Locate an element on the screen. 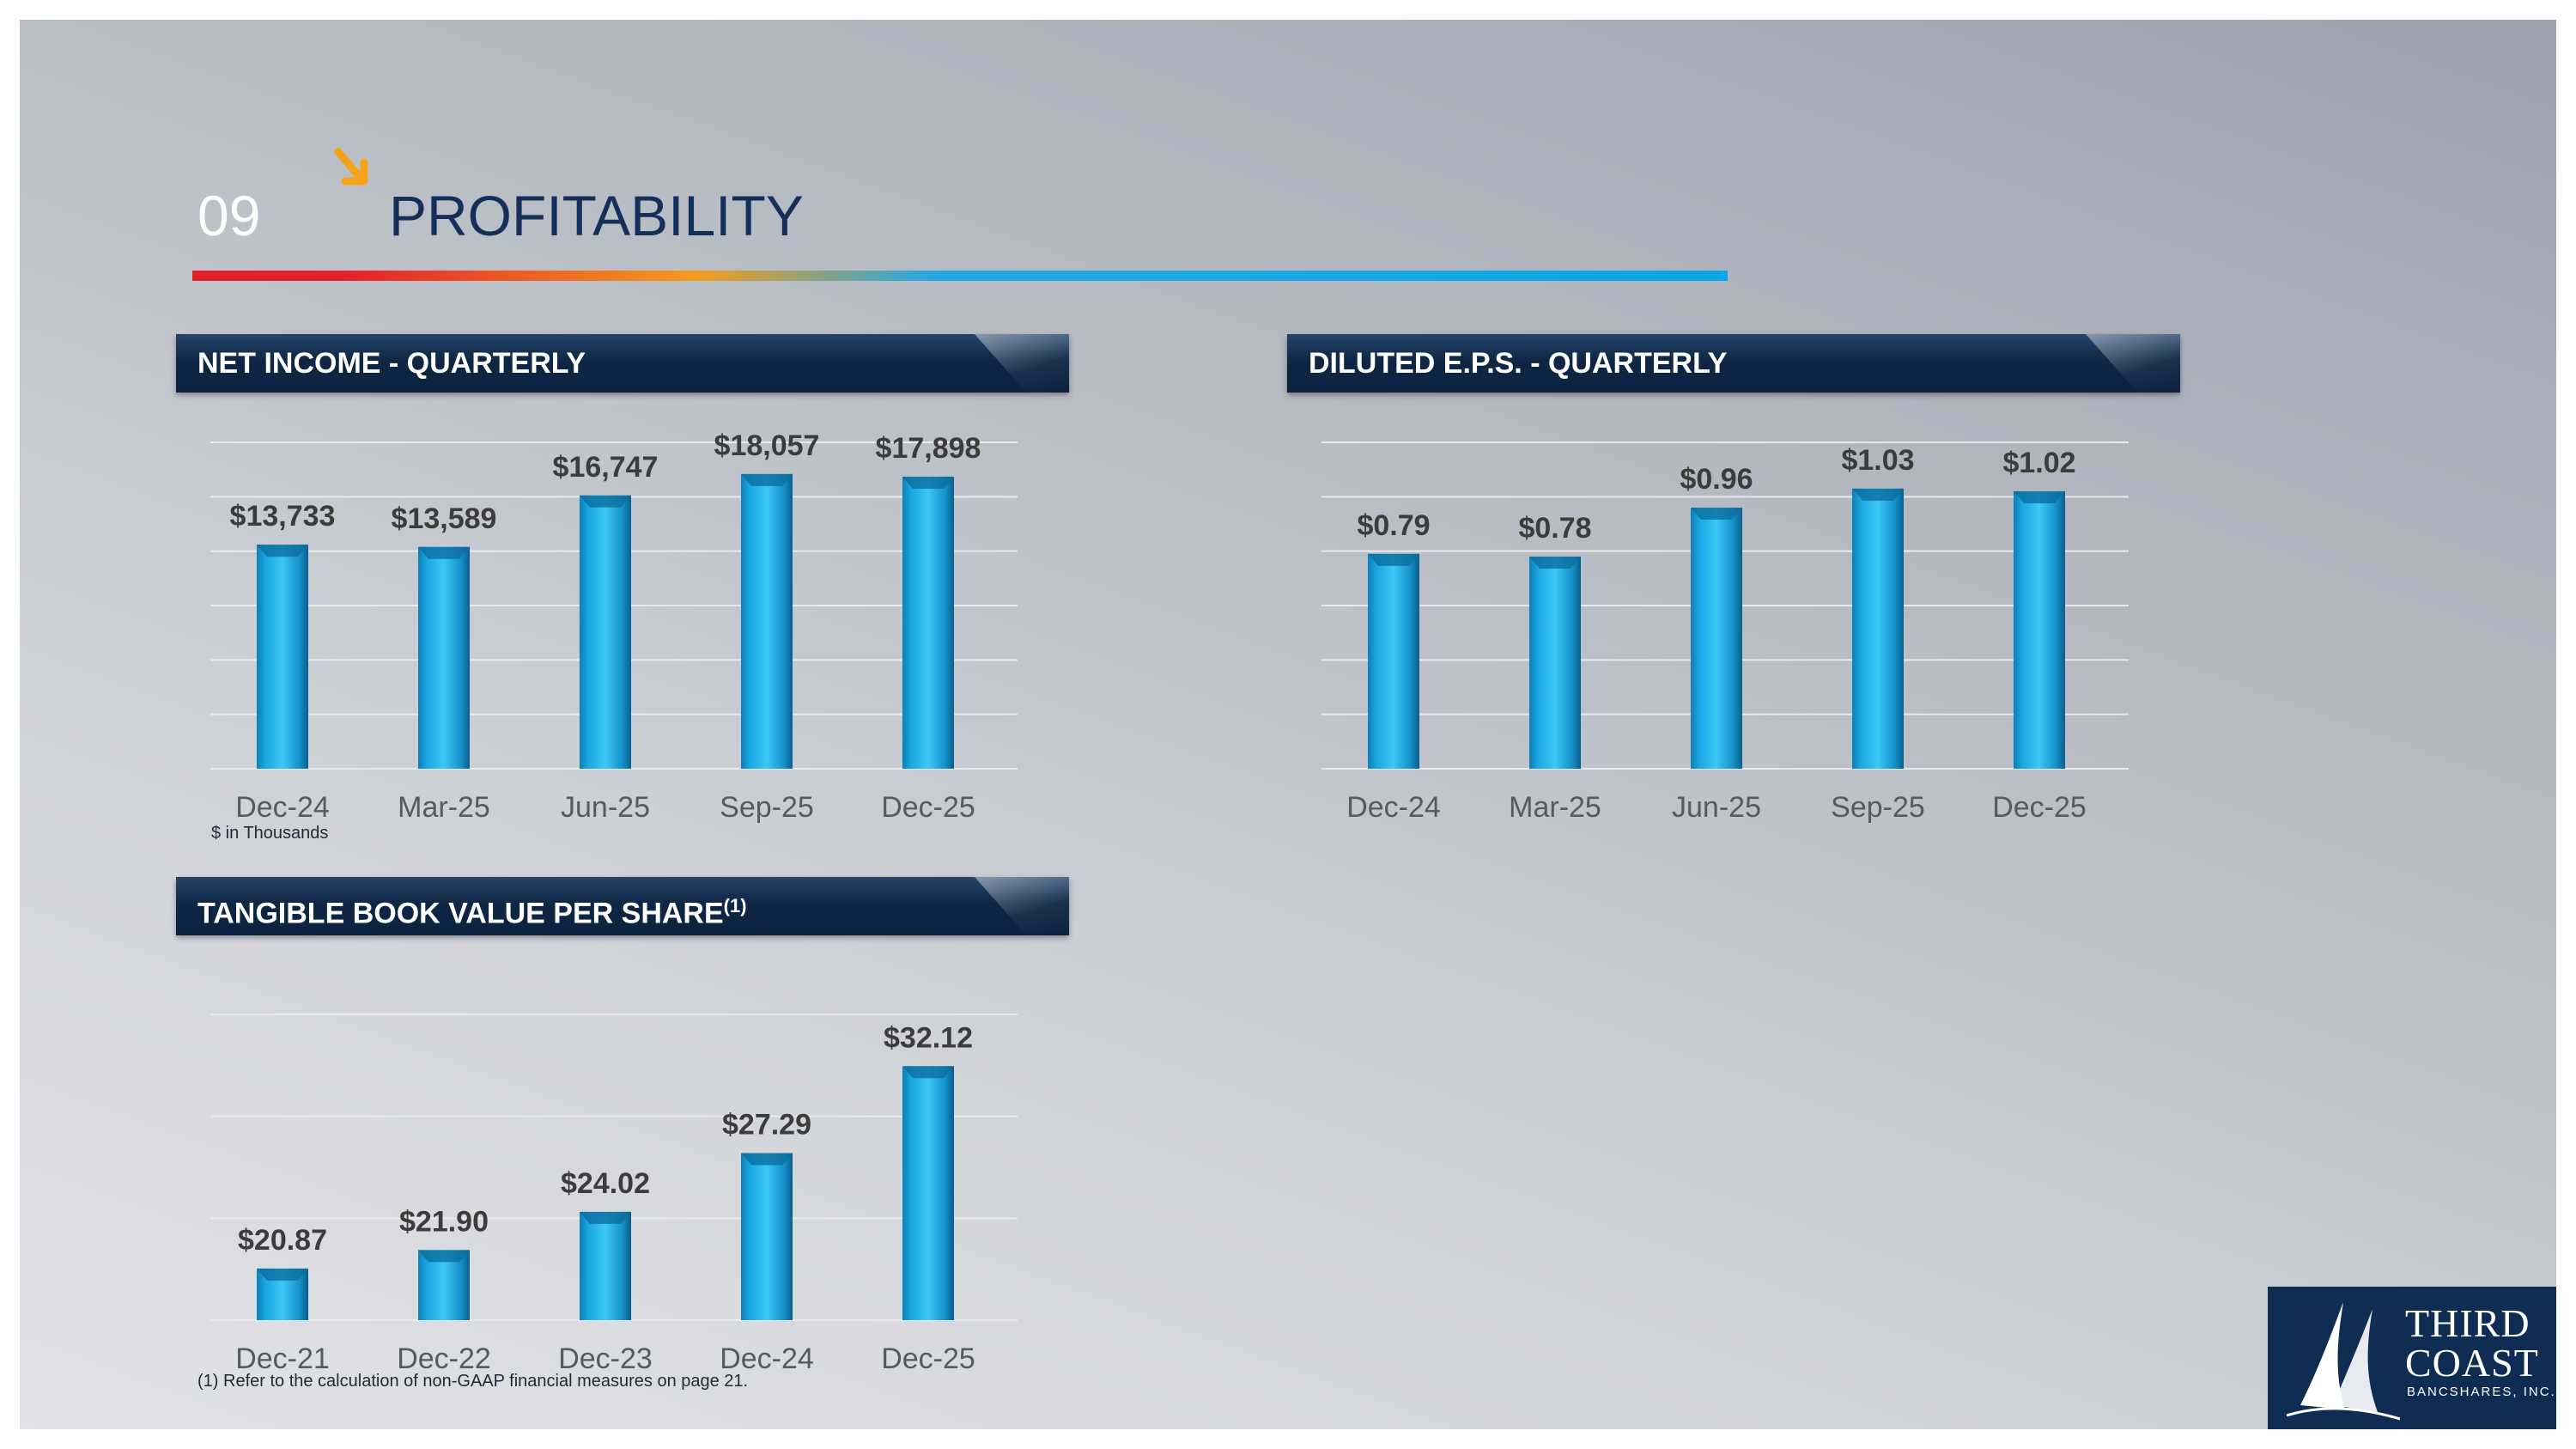  data-label: $18,057 is located at coordinates (767, 445).